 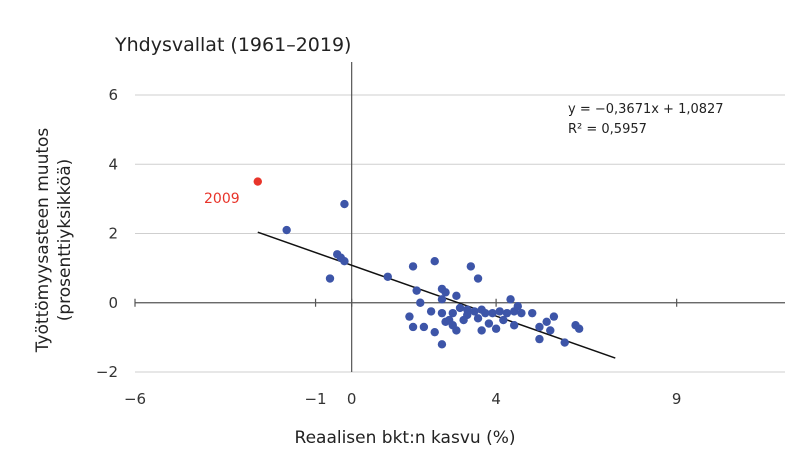 What do you see at coordinates (607, 129) in the screenshot?
I see `r-squared-label: R² = 0,5957` at bounding box center [607, 129].